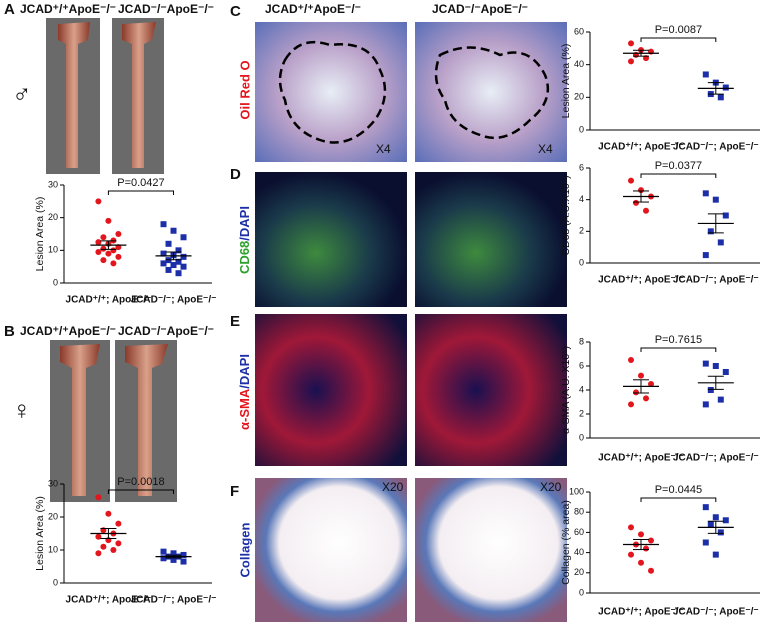 This screenshot has height=629, width=779. I want to click on y-axis-label: CD68 (A.U.X10⁶), so click(566, 215).